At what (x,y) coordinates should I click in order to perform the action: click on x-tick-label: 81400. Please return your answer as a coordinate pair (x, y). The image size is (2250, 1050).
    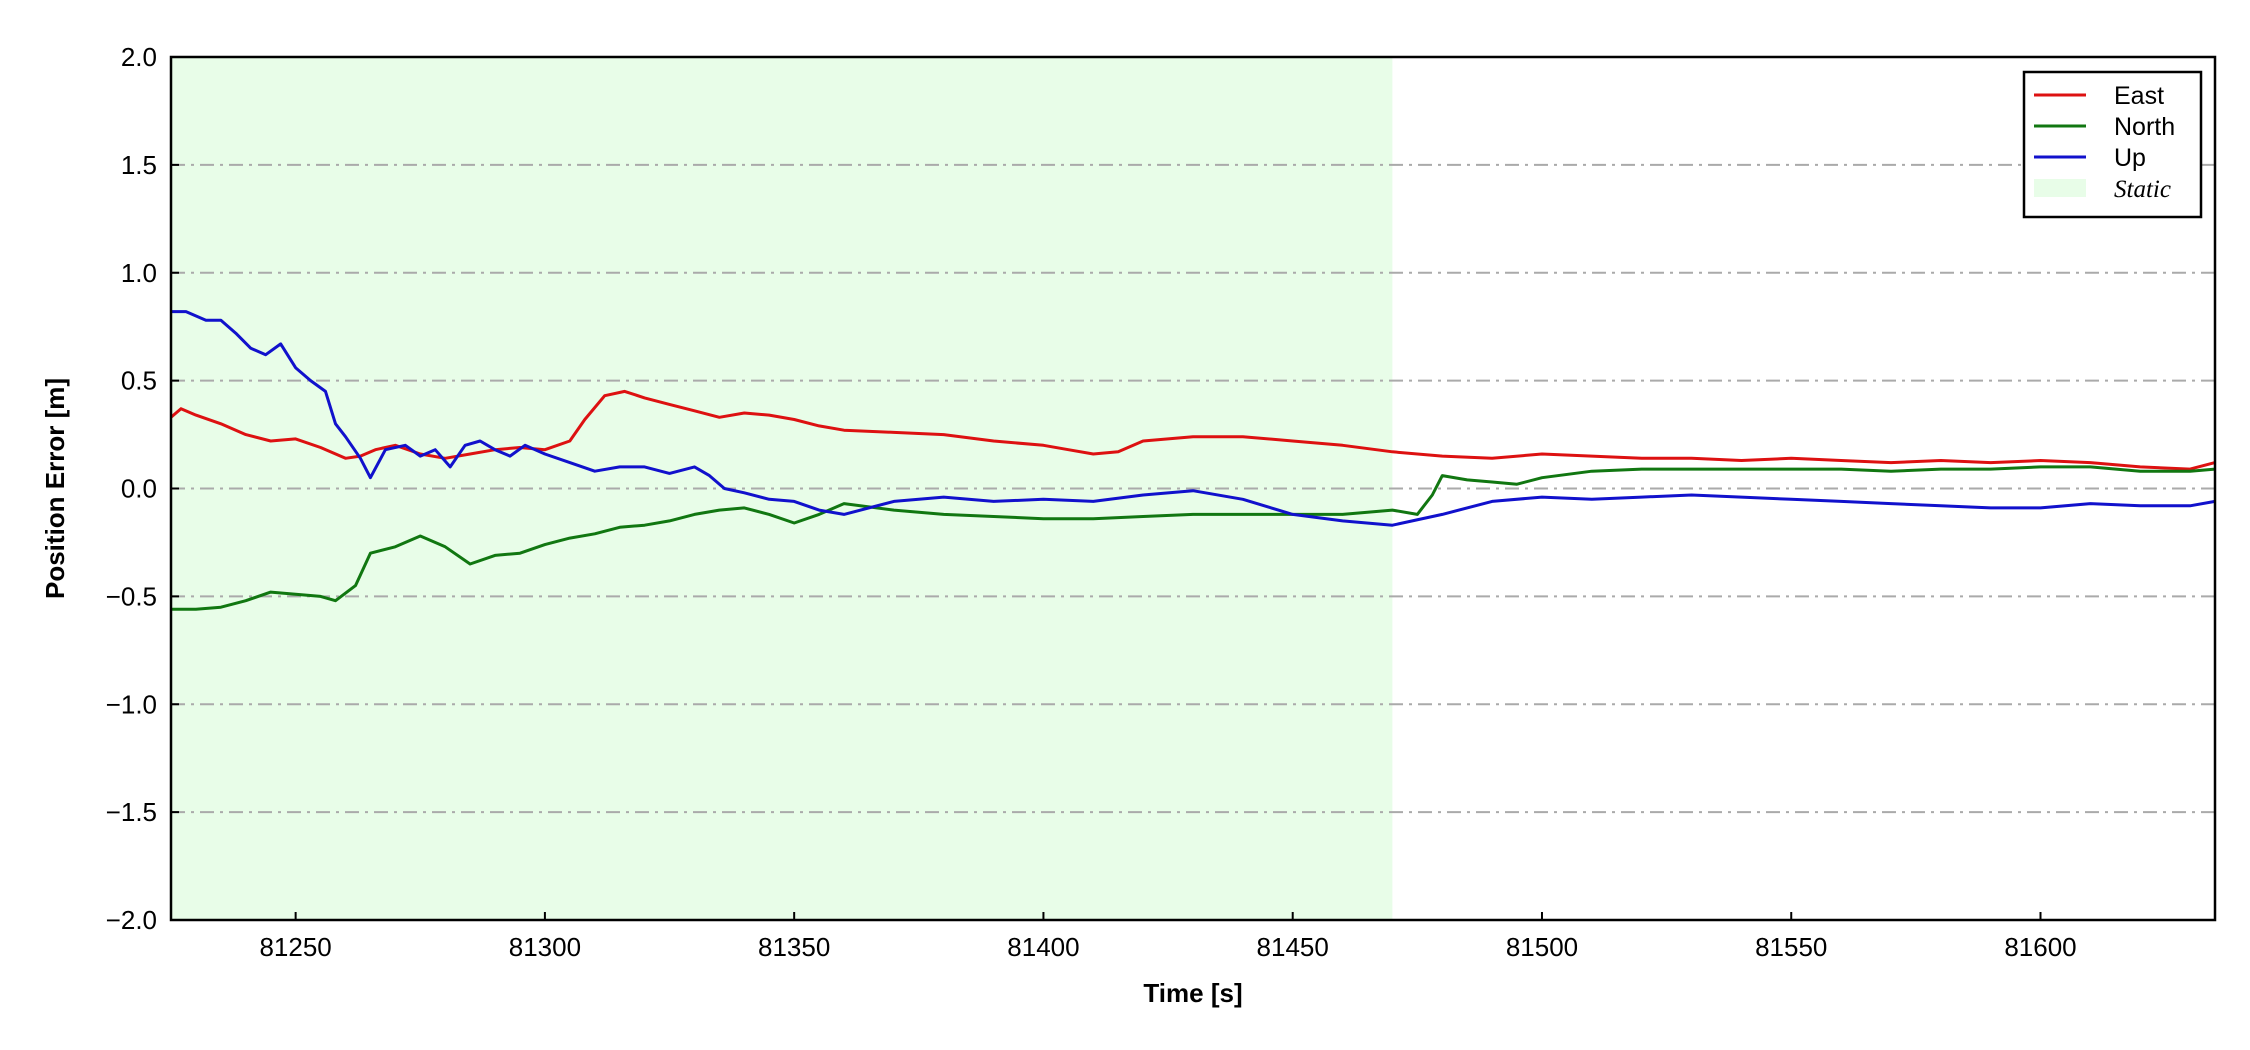
    Looking at the image, I should click on (1043, 947).